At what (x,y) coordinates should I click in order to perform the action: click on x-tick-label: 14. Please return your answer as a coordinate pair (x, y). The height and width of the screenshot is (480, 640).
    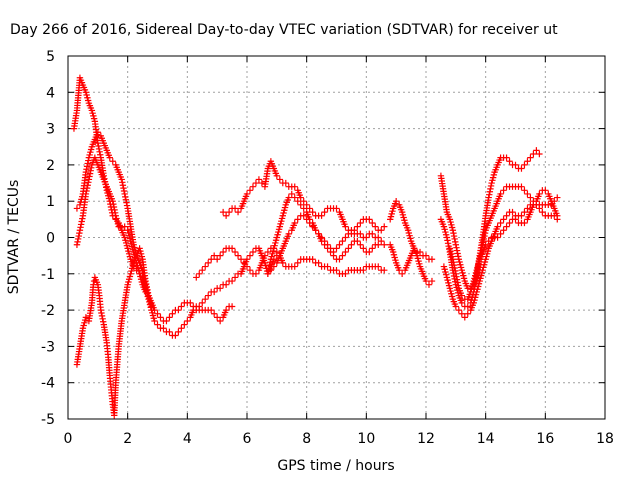
    Looking at the image, I should click on (486, 439).